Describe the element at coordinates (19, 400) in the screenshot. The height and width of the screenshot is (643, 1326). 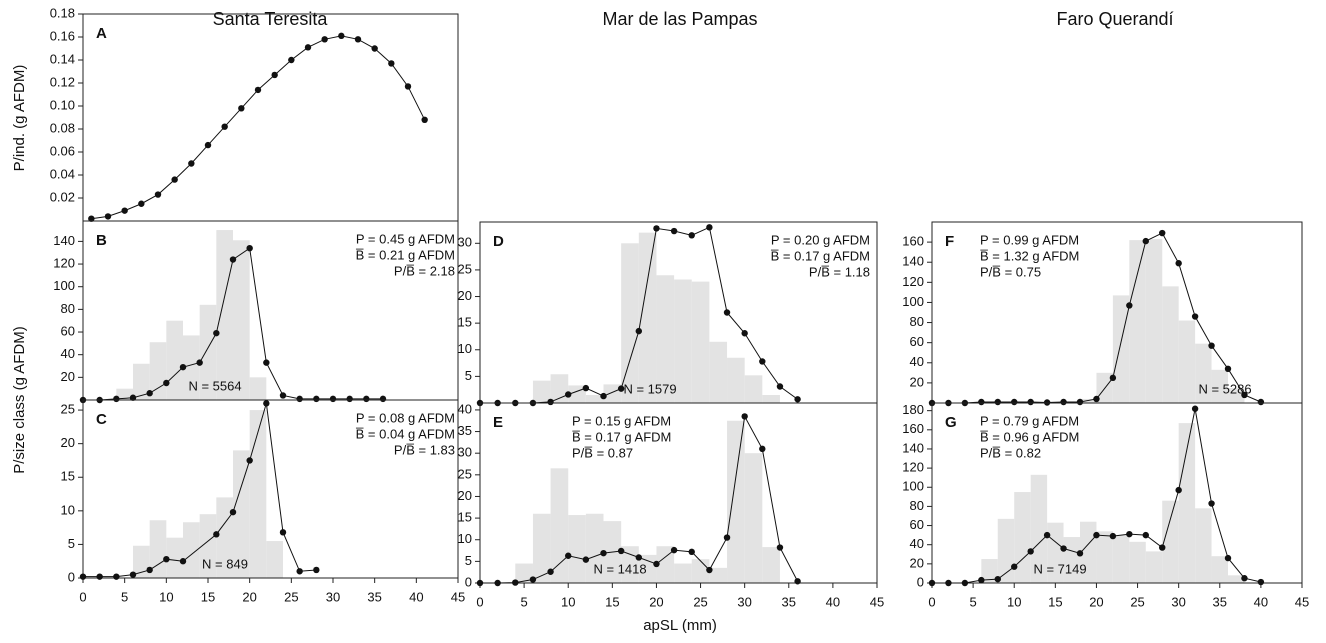
I see `y-axis-label: P/size class (g AFDM)` at that location.